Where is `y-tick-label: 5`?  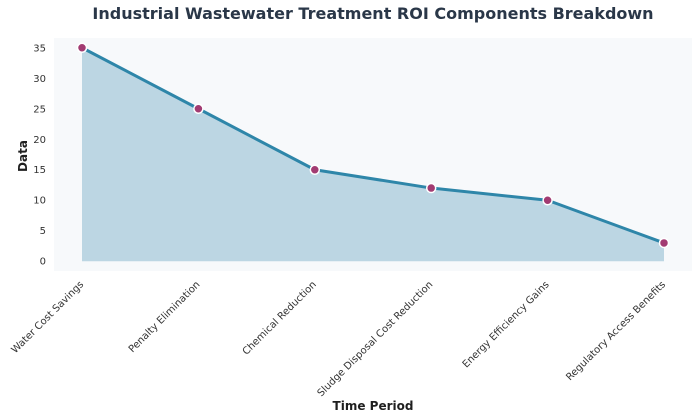 y-tick-label: 5 is located at coordinates (43, 231).